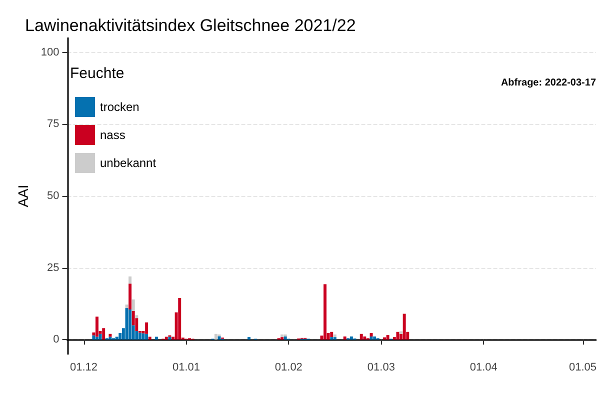  I want to click on x-tick-label: 01.01, so click(186, 368).